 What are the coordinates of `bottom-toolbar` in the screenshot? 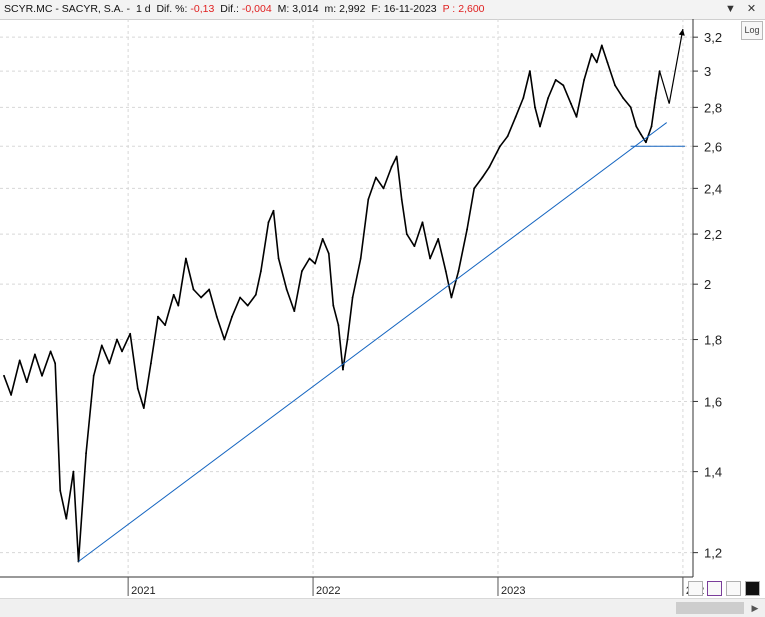 It's located at (726, 589).